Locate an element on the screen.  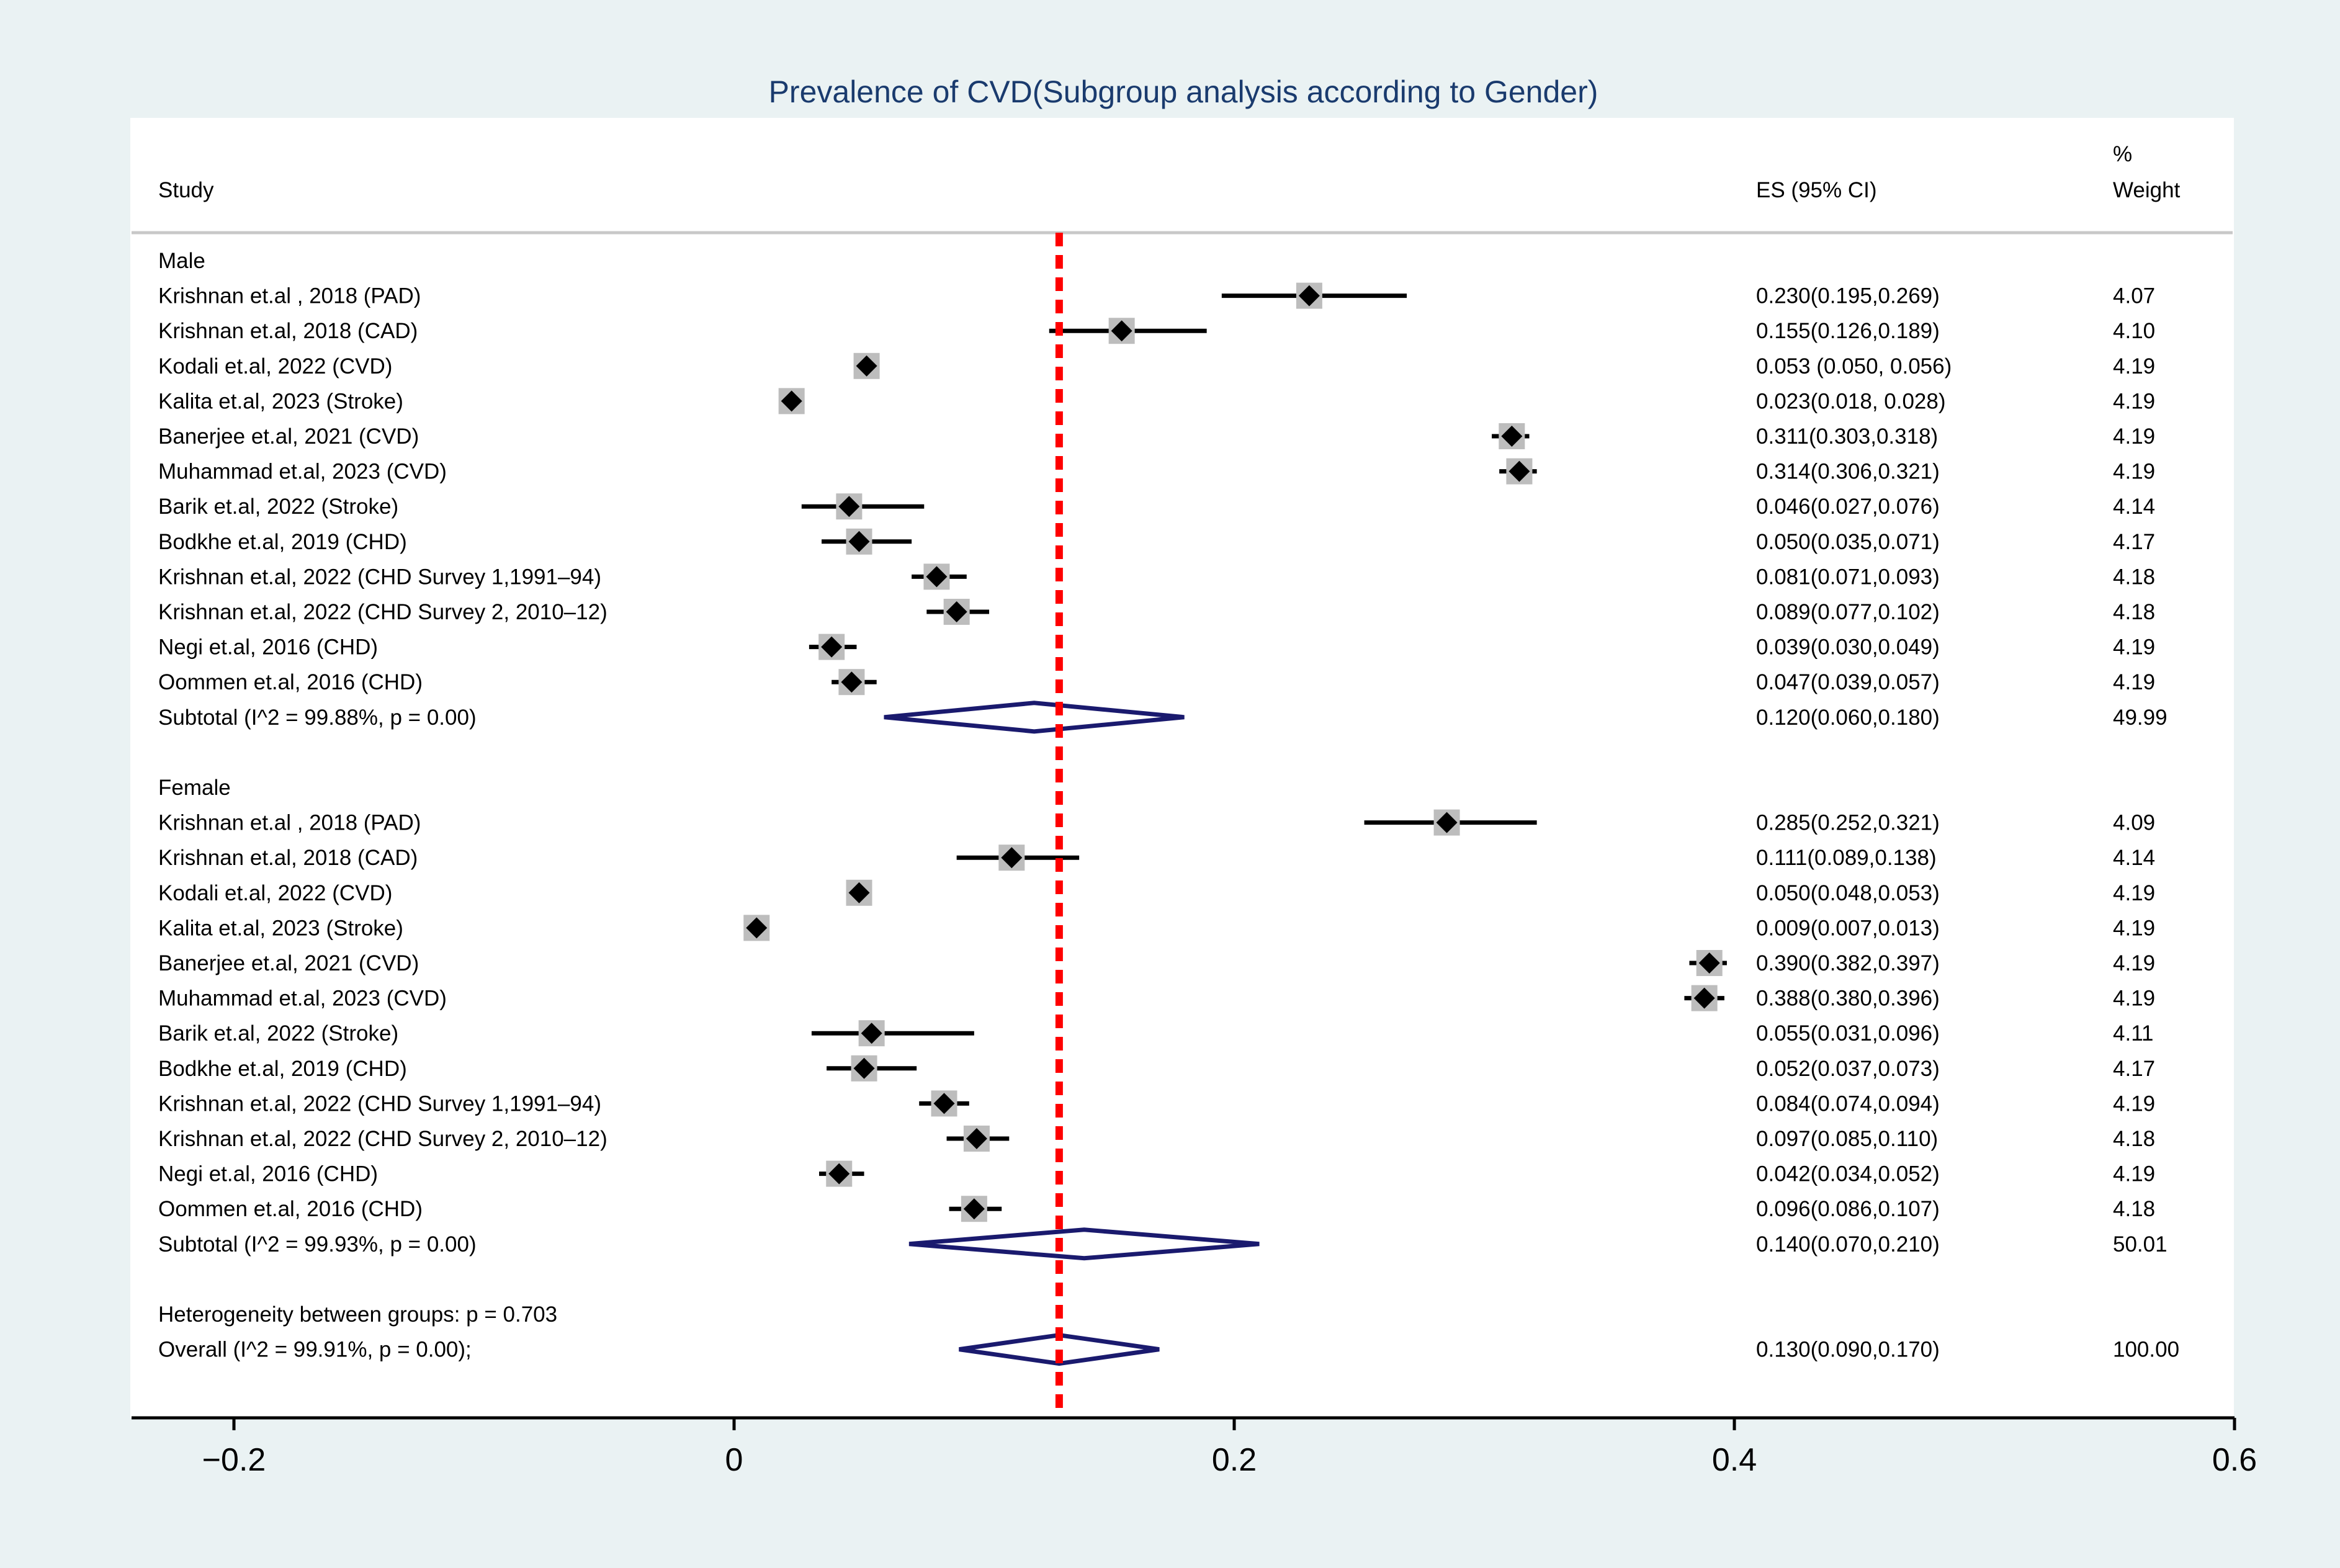
study-row-es-text: 0.111(0.089,0.138) is located at coordinates (1847, 858).